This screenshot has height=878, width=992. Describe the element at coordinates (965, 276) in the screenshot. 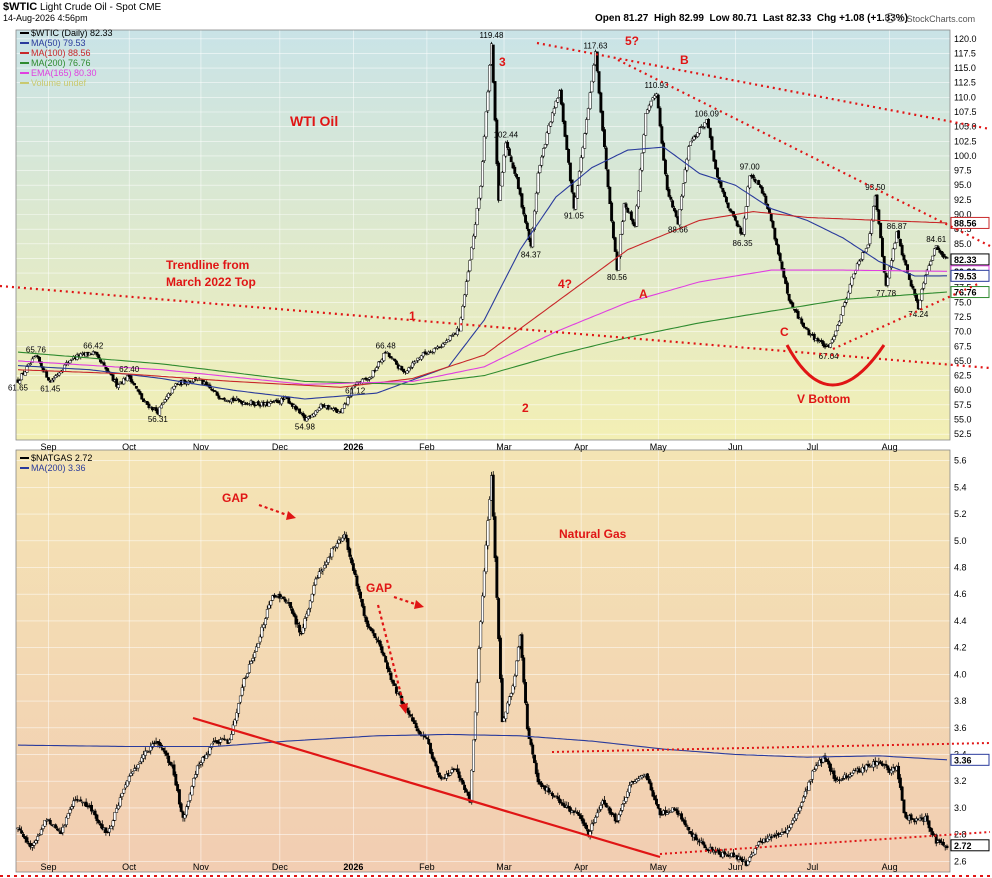

I see `oil-price-badge-label: 79.53` at that location.